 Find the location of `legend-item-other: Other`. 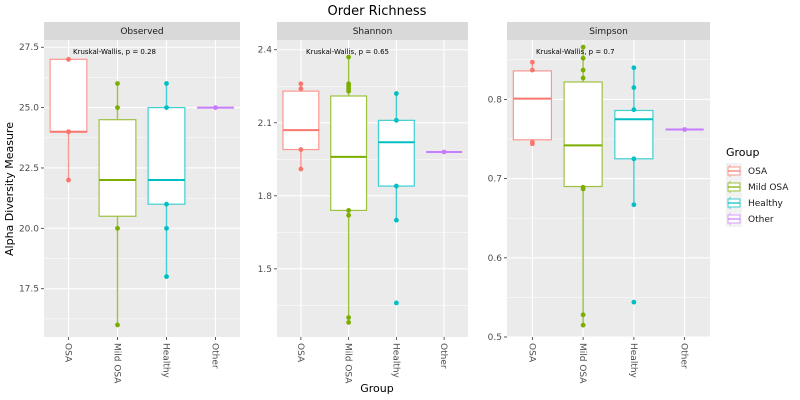

legend-item-other: Other is located at coordinates (750, 219).